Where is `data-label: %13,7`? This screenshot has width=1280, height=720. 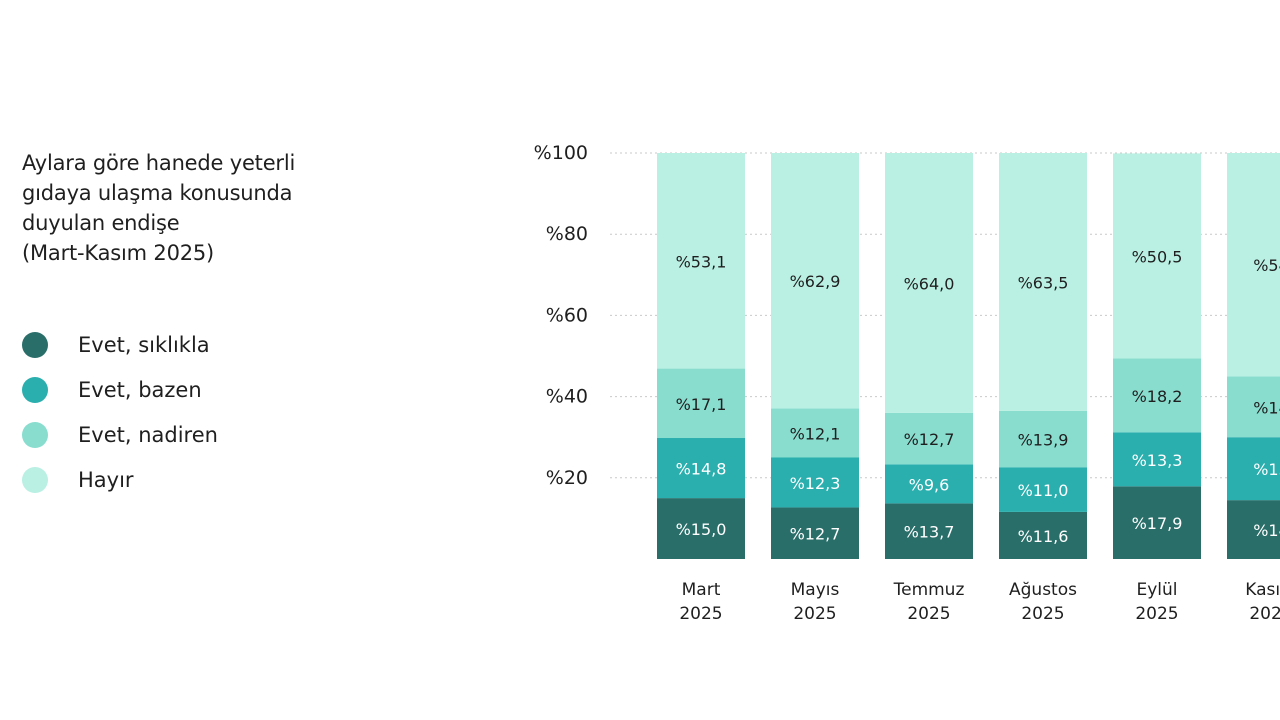
data-label: %13,7 is located at coordinates (929, 532).